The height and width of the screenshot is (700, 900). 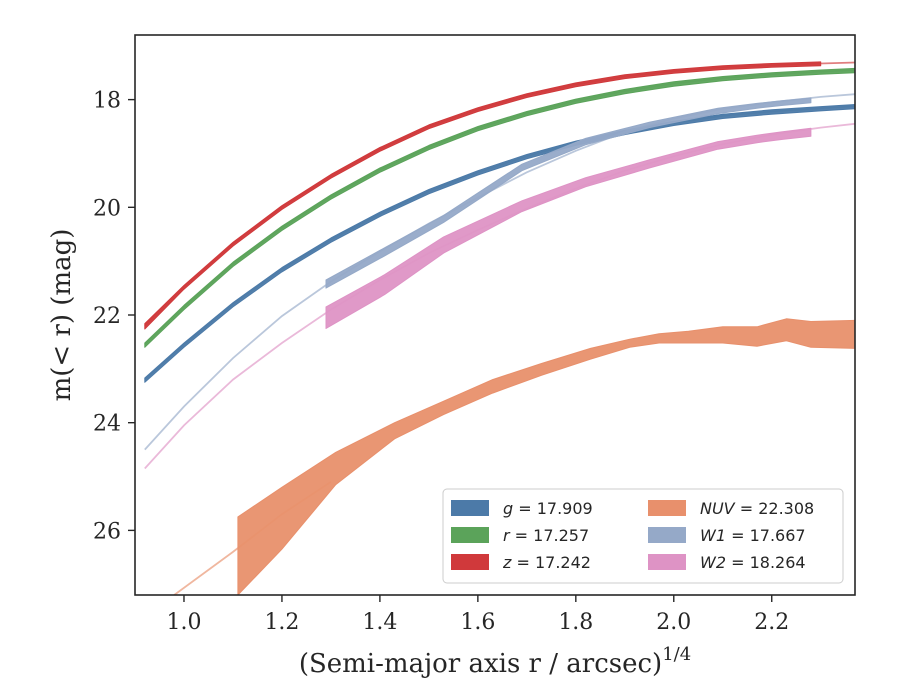 What do you see at coordinates (477, 622) in the screenshot?
I see `x-tick-label: 1.6` at bounding box center [477, 622].